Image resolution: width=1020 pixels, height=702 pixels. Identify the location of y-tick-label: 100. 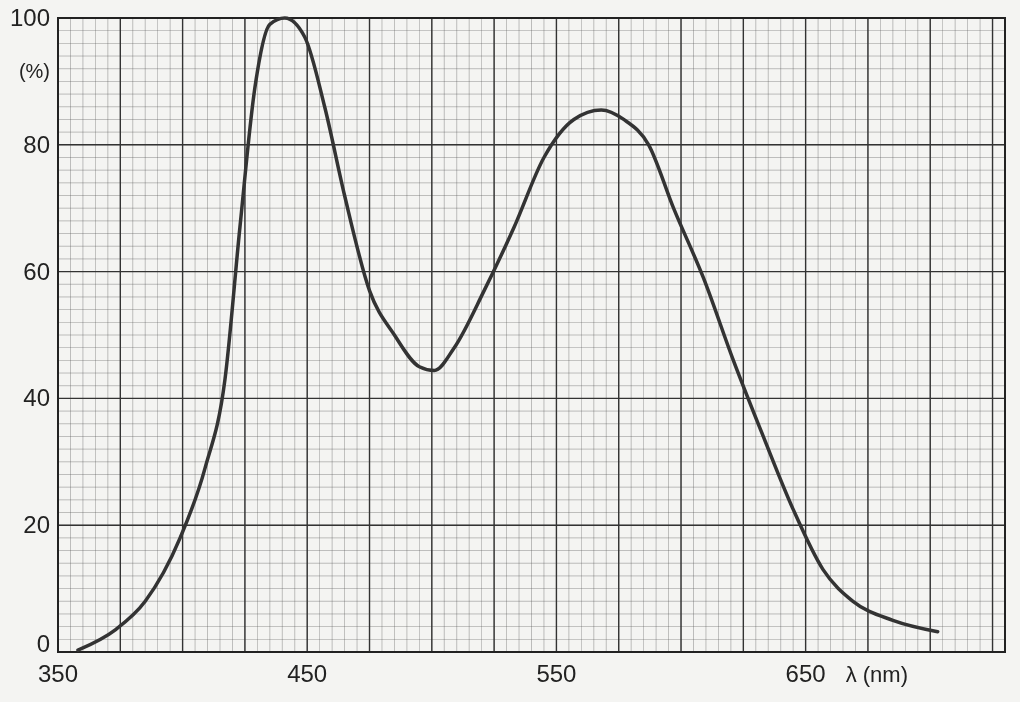
(29, 17).